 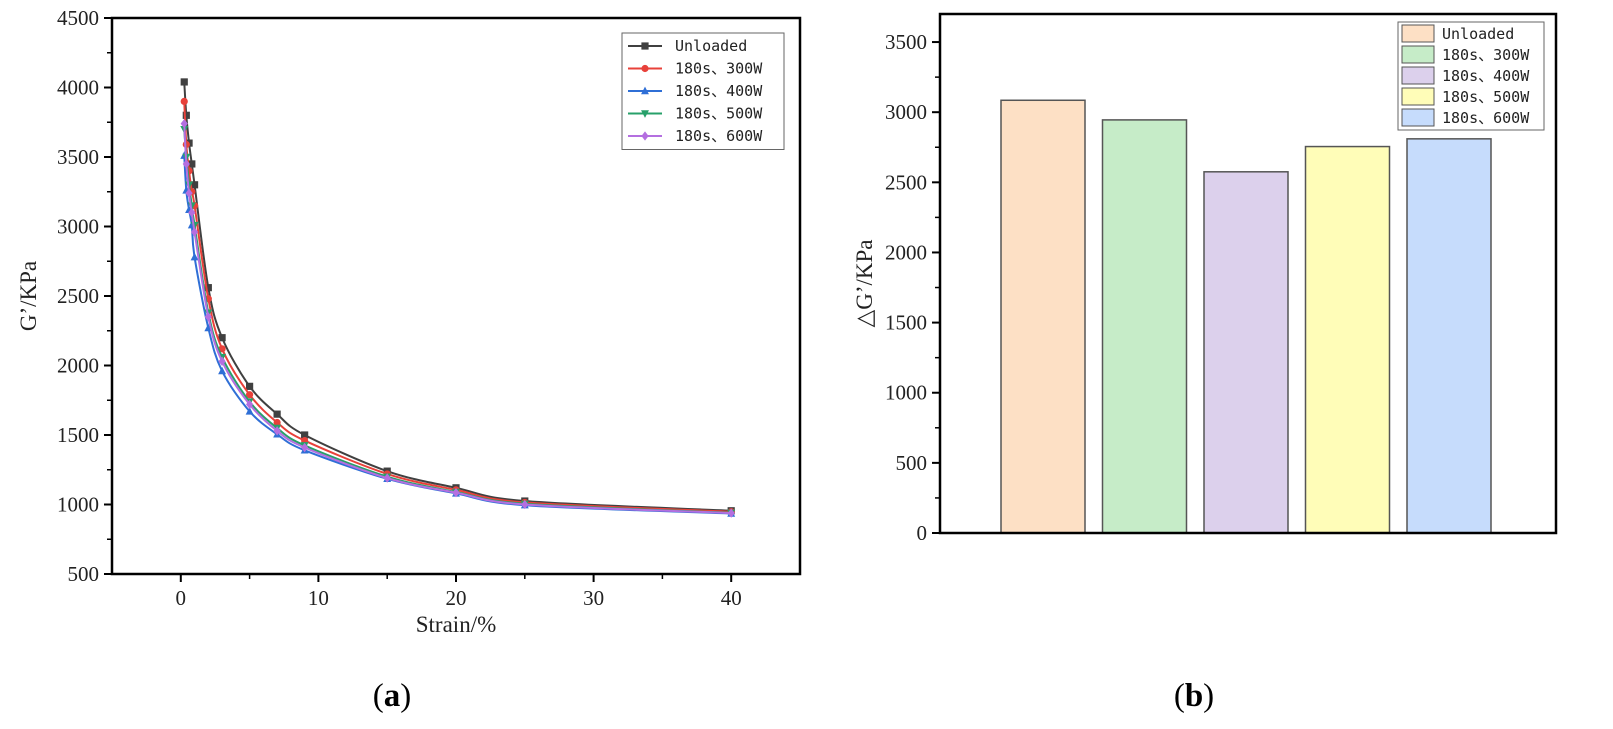 What do you see at coordinates (1486, 55) in the screenshot?
I see `chart-b-legend-label: 180s、300W` at bounding box center [1486, 55].